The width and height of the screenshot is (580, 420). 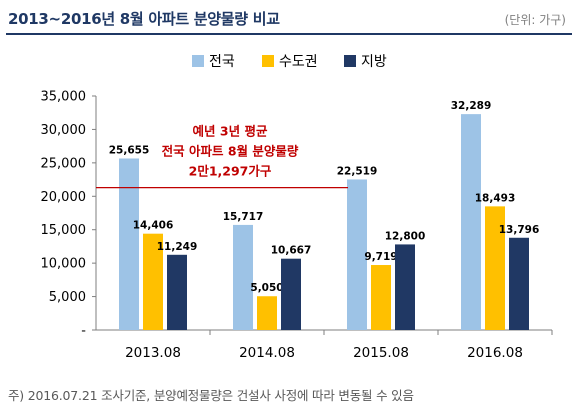 What do you see at coordinates (83, 331) in the screenshot?
I see `y-tick-label-0: -` at bounding box center [83, 331].